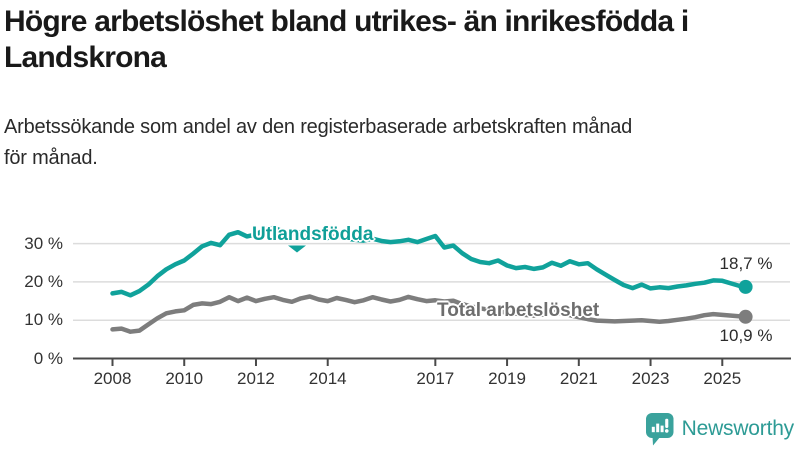 The height and width of the screenshot is (450, 800). Describe the element at coordinates (184, 378) in the screenshot. I see `x-tick-label-2010: 2010` at that location.